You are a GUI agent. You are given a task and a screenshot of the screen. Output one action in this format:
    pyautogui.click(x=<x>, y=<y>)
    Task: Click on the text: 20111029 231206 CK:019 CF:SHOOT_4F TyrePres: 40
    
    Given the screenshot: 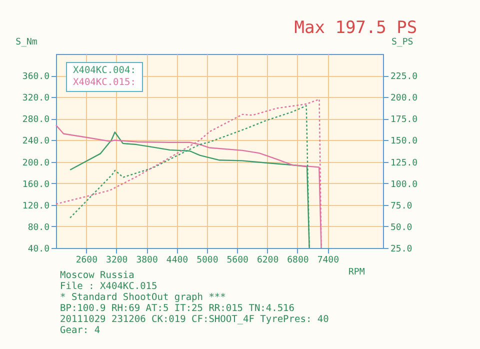 What is the action you would take?
    pyautogui.click(x=195, y=319)
    